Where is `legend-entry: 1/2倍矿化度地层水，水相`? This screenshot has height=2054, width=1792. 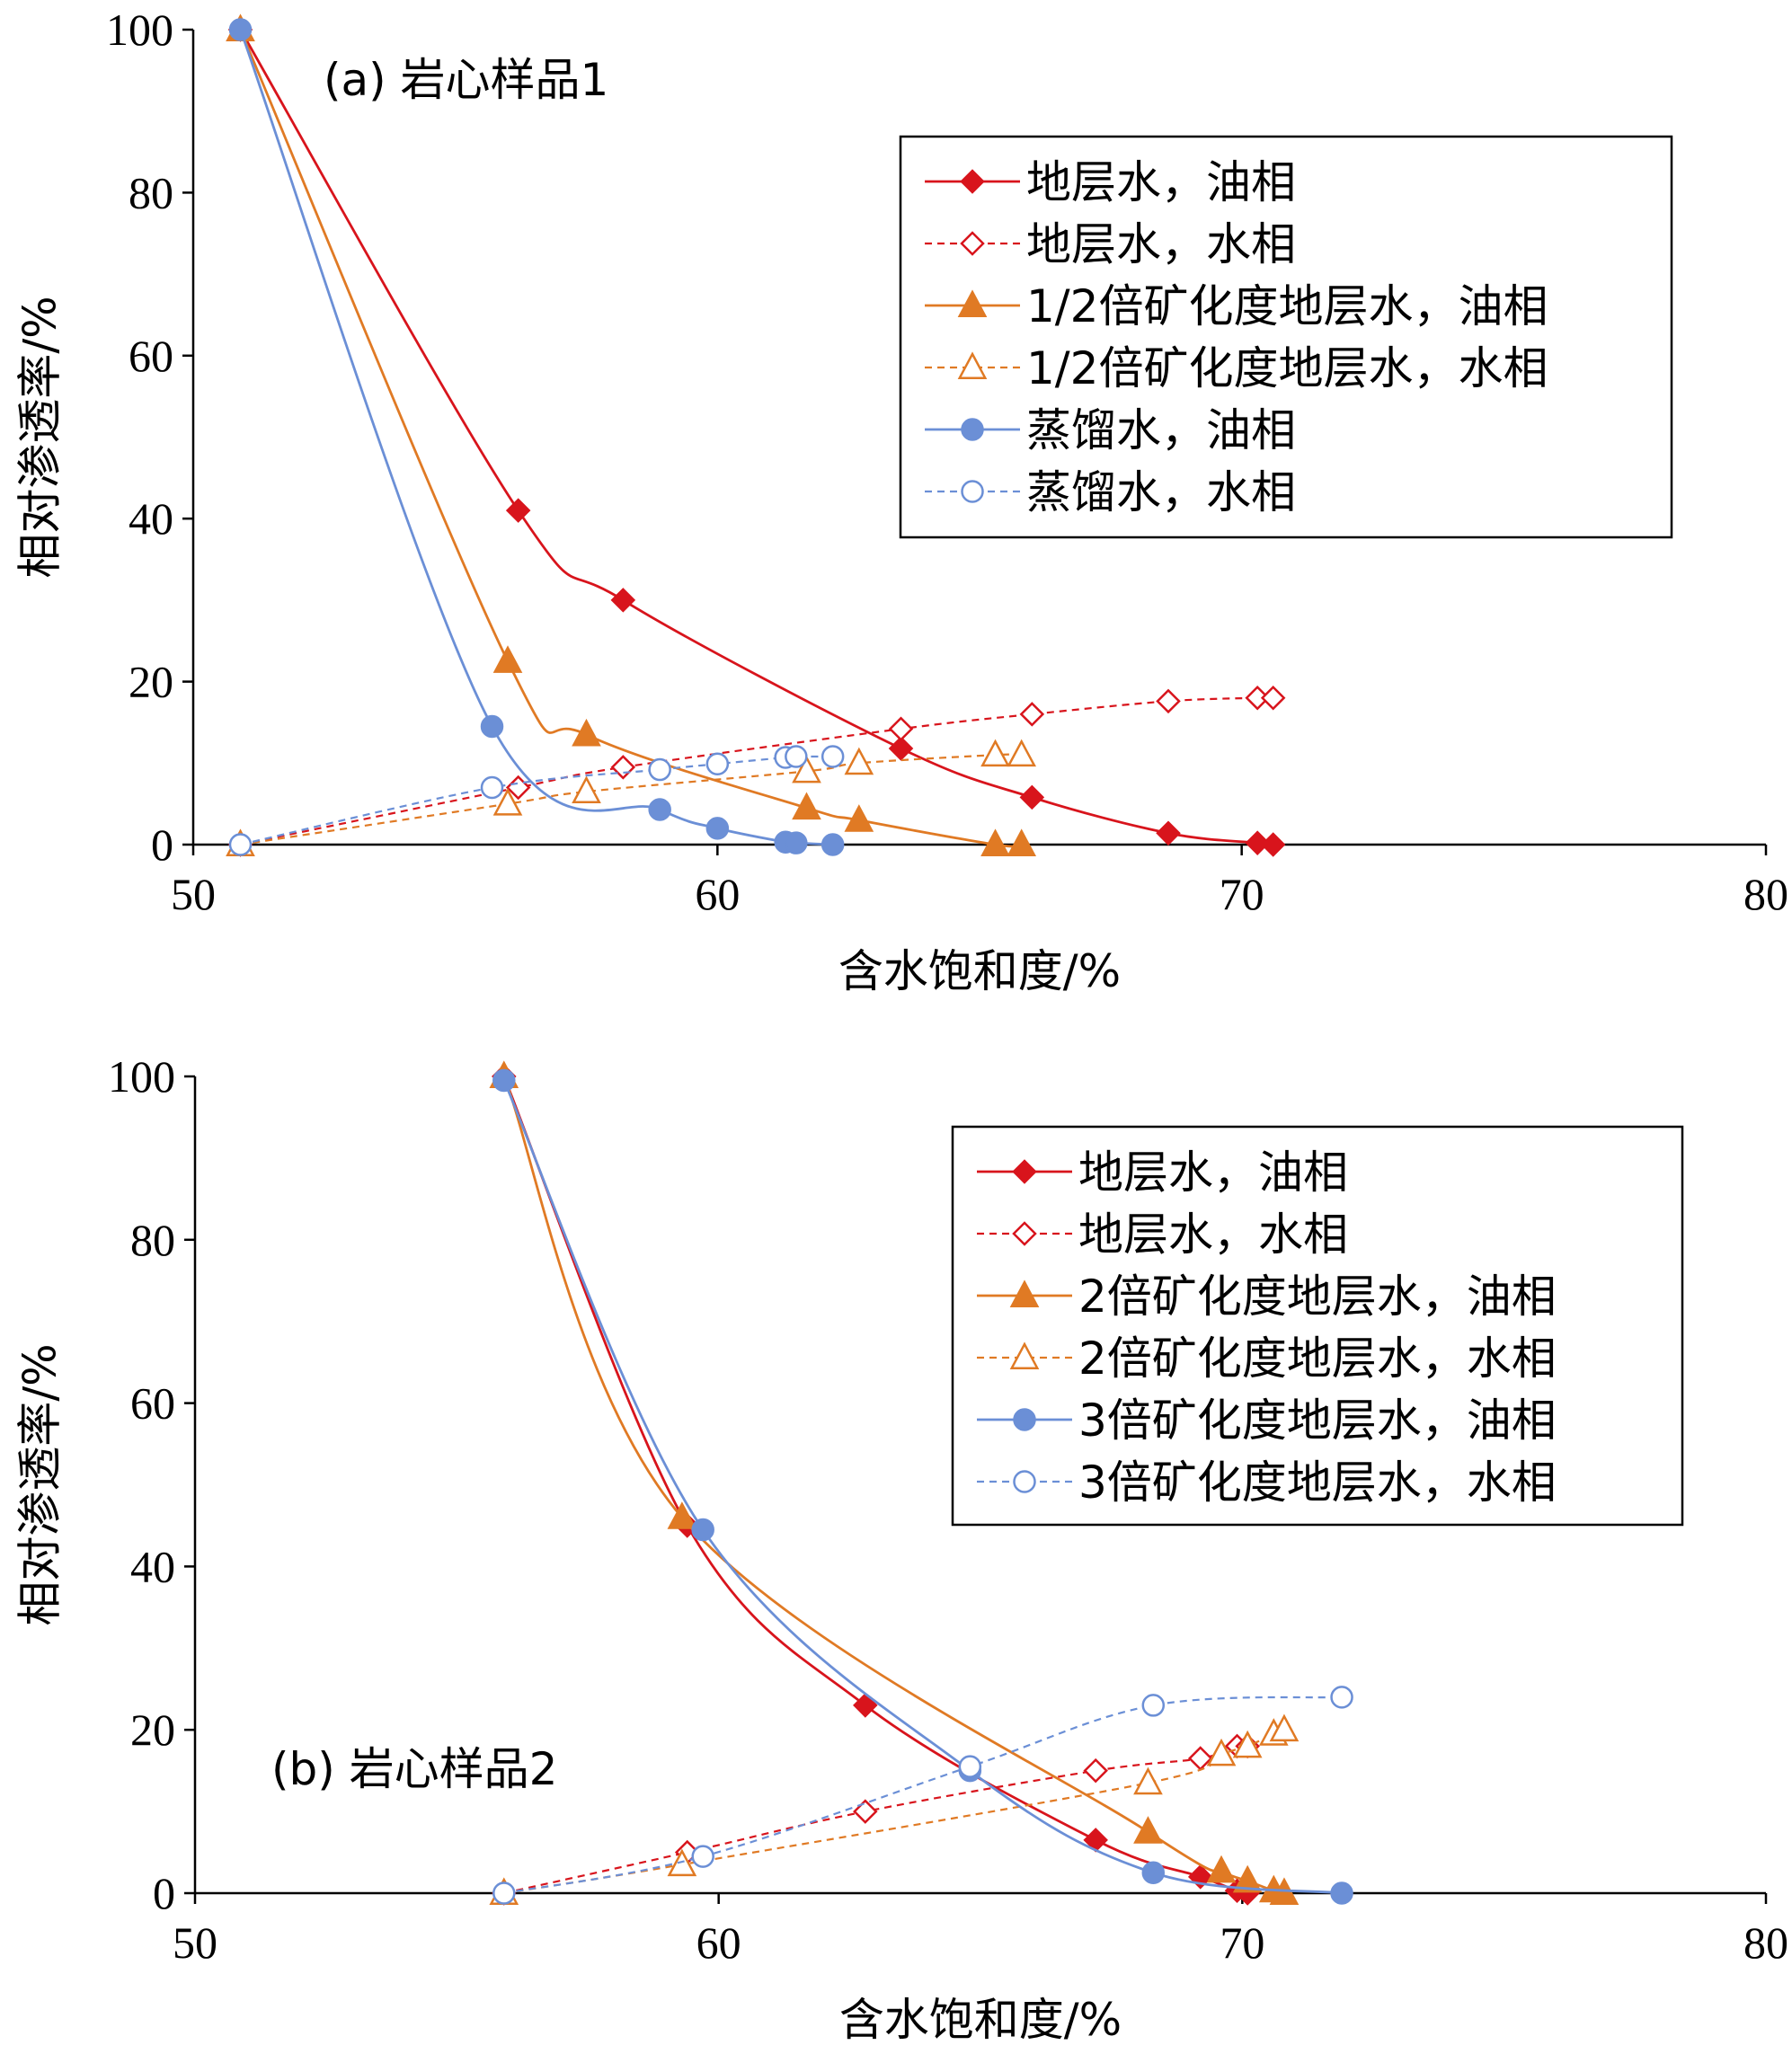 legend-entry: 1/2倍矿化度地层水，水相 is located at coordinates (1236, 368).